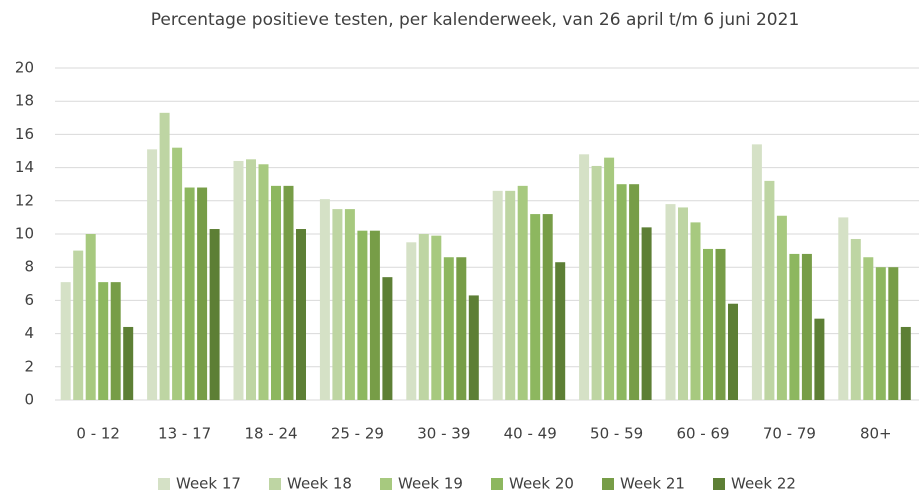 This screenshot has height=496, width=919. What do you see at coordinates (702, 434) in the screenshot?
I see `x-tick-label: 60 - 69` at bounding box center [702, 434].